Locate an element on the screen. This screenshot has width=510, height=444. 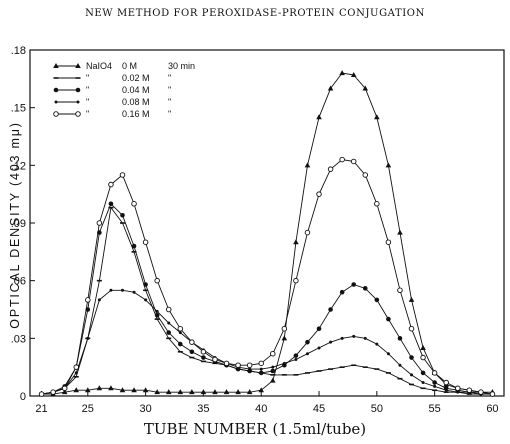
y-tick-label: .09 is located at coordinates (18, 224).